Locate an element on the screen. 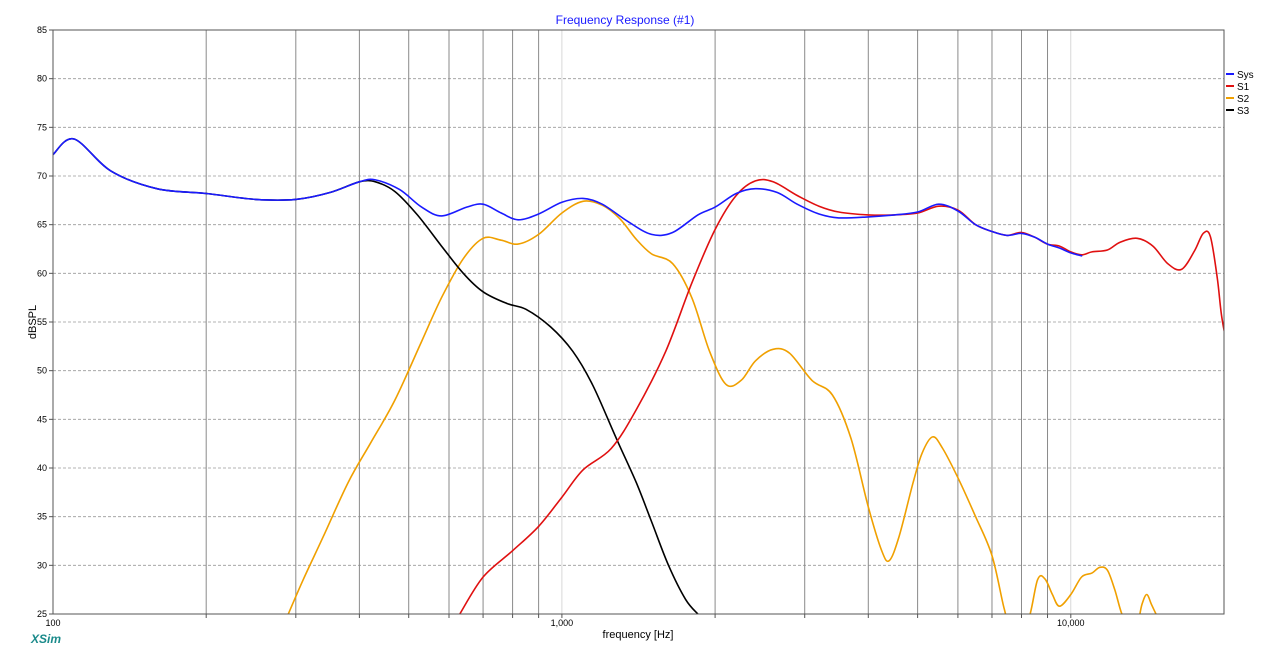 The width and height of the screenshot is (1280, 663). chart-title: Frequency Response (#1) is located at coordinates (625, 20).